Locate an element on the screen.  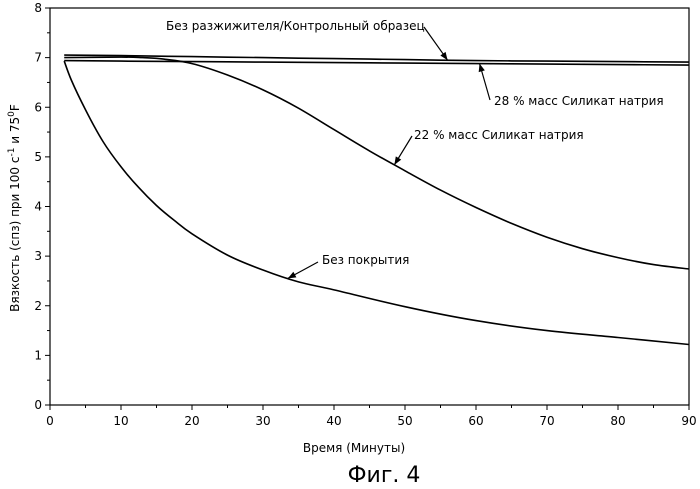
x-tick-label: 90 is located at coordinates (688, 421).